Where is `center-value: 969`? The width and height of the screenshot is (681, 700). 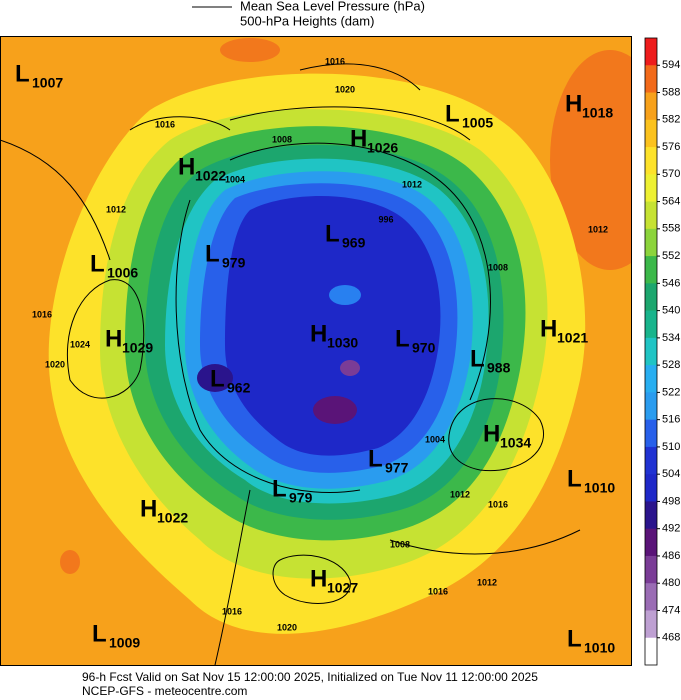 center-value: 969 is located at coordinates (354, 243).